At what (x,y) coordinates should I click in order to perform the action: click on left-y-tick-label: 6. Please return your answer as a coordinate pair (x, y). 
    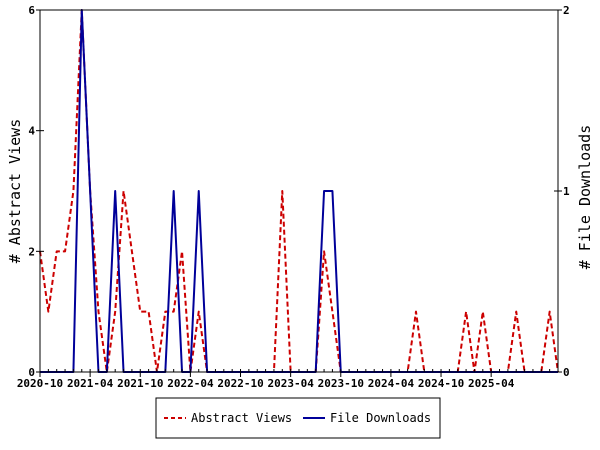
    Looking at the image, I should click on (31, 10).